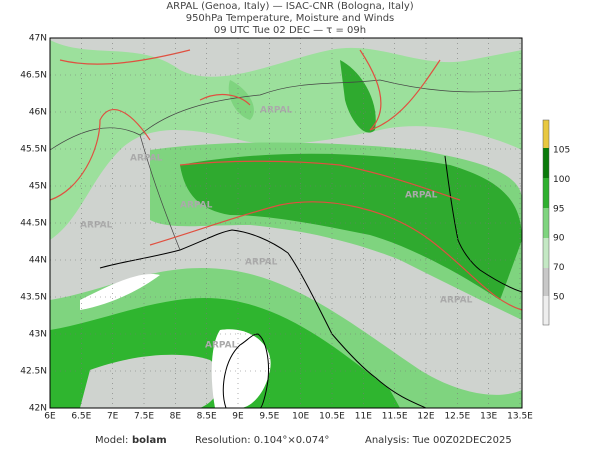  What do you see at coordinates (38, 113) in the screenshot?
I see `y-tick-label: 46N` at bounding box center [38, 113].